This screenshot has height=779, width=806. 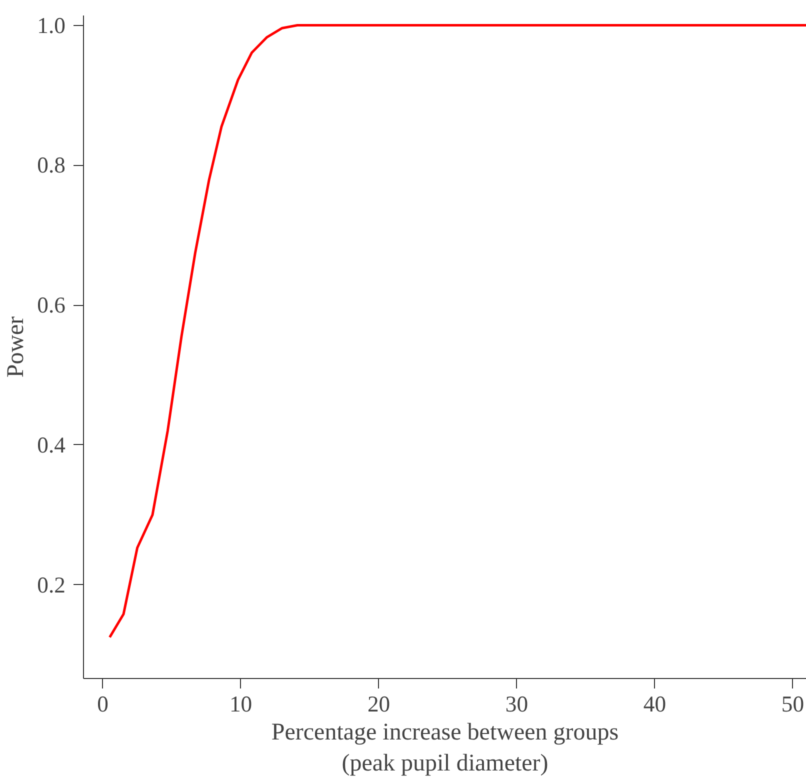 I want to click on x-tick-label: 40, so click(x=654, y=704).